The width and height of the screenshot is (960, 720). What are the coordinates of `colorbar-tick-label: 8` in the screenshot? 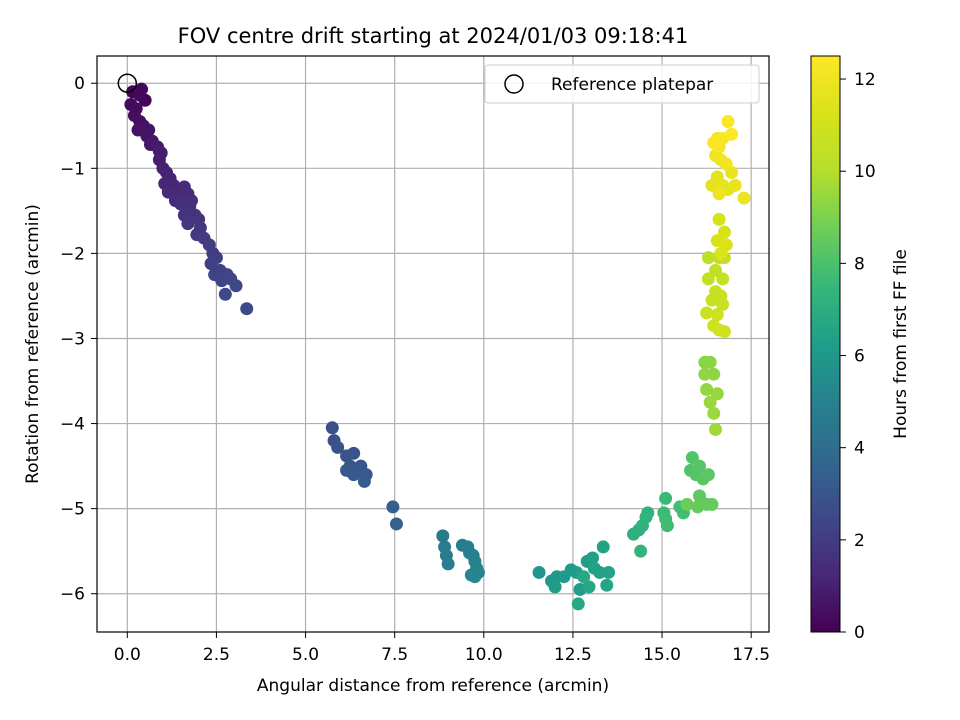 It's located at (859, 264).